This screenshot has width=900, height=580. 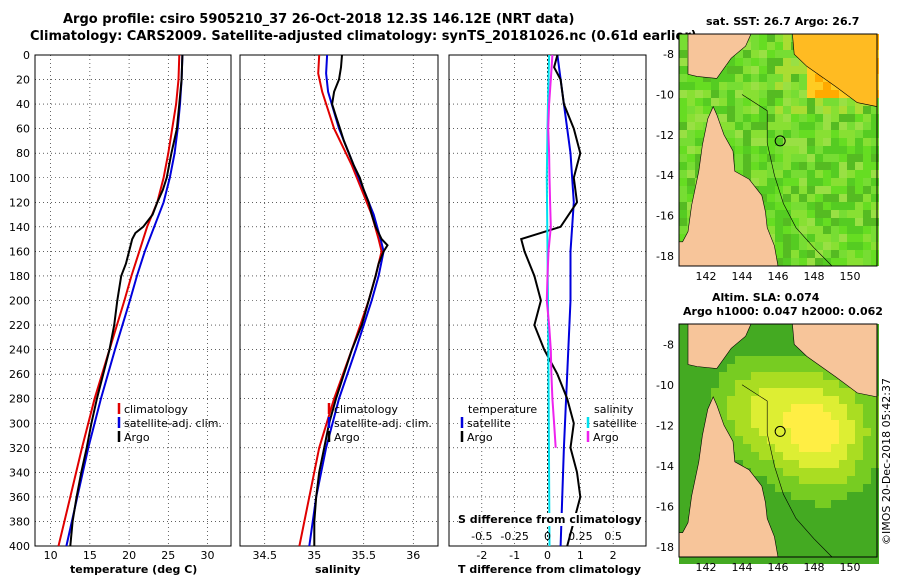 What do you see at coordinates (129, 555) in the screenshot?
I see `x-tick-label: 20` at bounding box center [129, 555].